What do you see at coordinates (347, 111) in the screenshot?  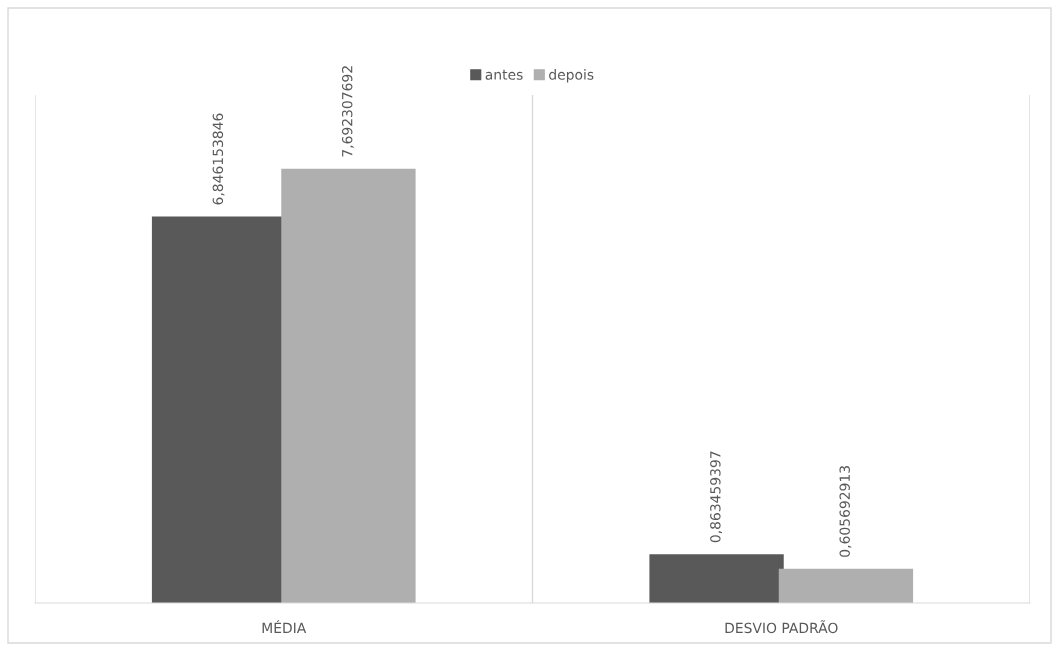 I see `data-label: 7,692307692` at bounding box center [347, 111].